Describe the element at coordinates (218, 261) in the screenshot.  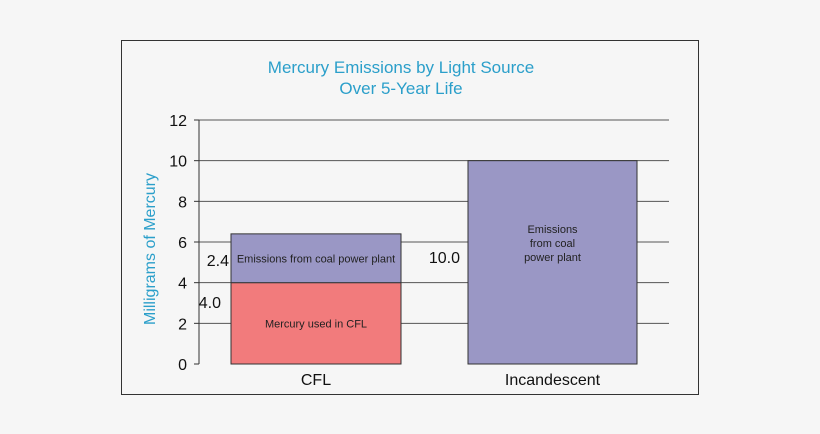
I see `value-label: 2.4` at that location.